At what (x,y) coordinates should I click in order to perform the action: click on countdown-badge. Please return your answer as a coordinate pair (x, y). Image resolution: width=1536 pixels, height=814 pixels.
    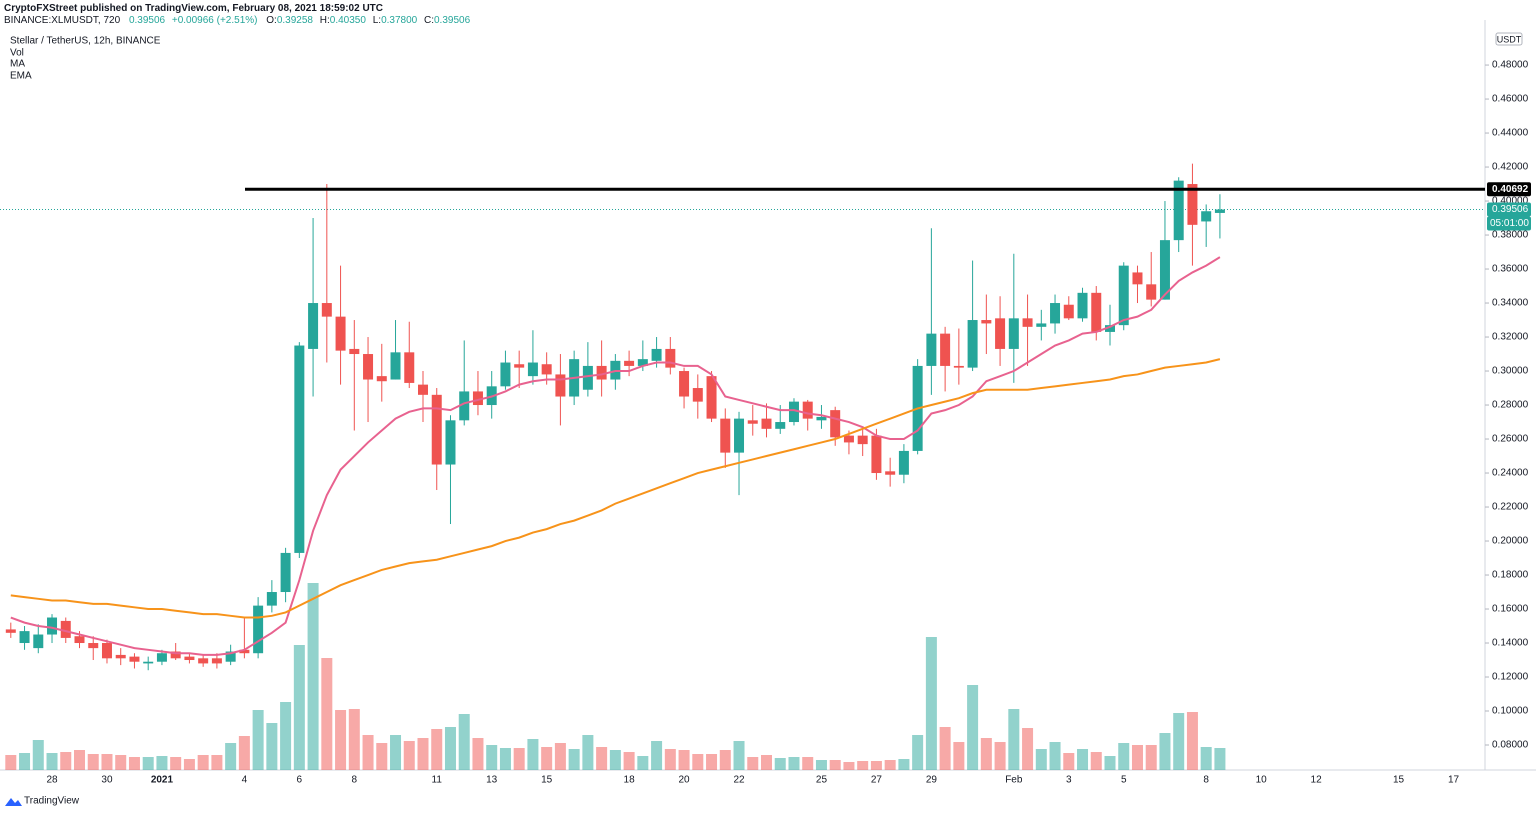
    Looking at the image, I should click on (1509, 223).